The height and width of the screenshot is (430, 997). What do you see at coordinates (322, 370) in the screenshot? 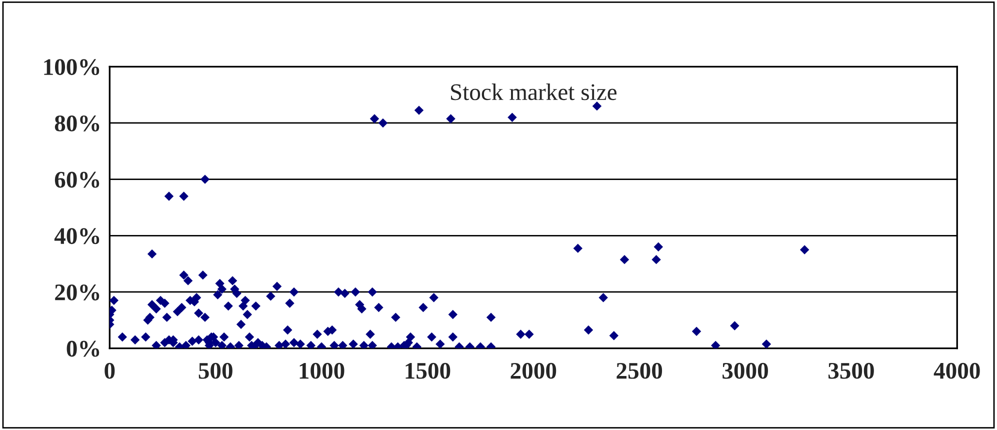
I see `x-tick-label: 1000` at bounding box center [322, 370].